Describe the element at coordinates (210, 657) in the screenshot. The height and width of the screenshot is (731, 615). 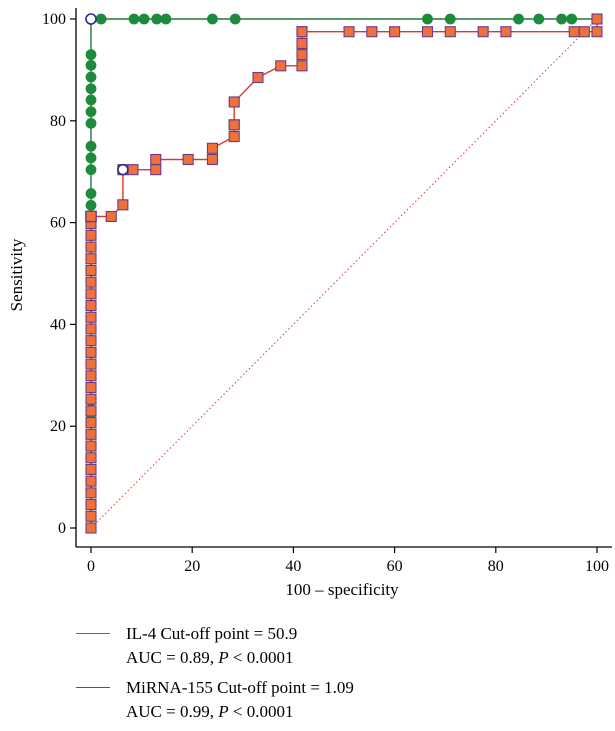
I see `legend-stats-il4: AUC = 0.89, P < 0.0001` at that location.